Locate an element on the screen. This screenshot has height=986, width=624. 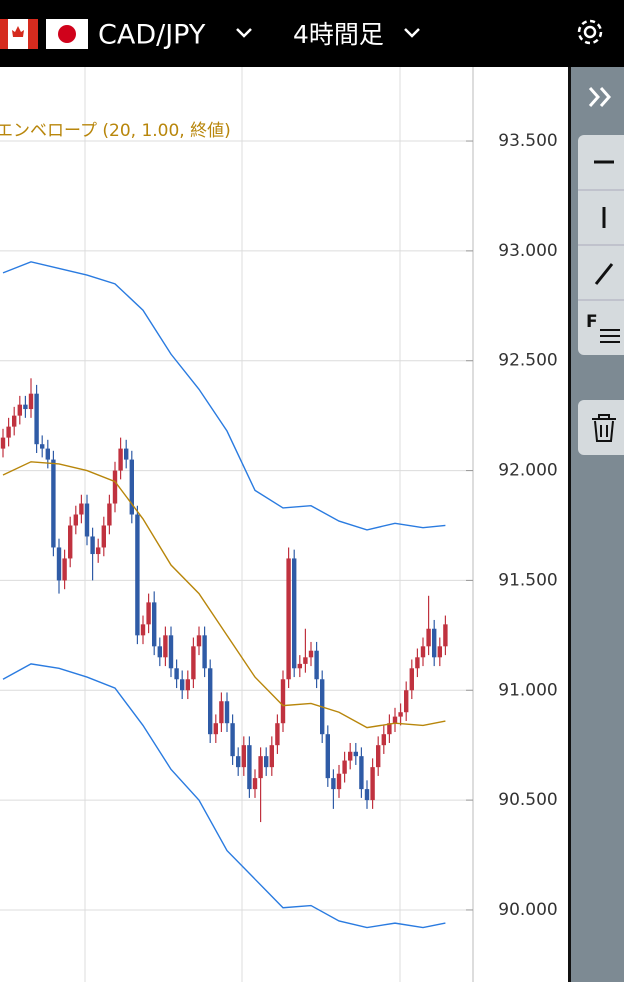
top-bar is located at coordinates (312, 33).